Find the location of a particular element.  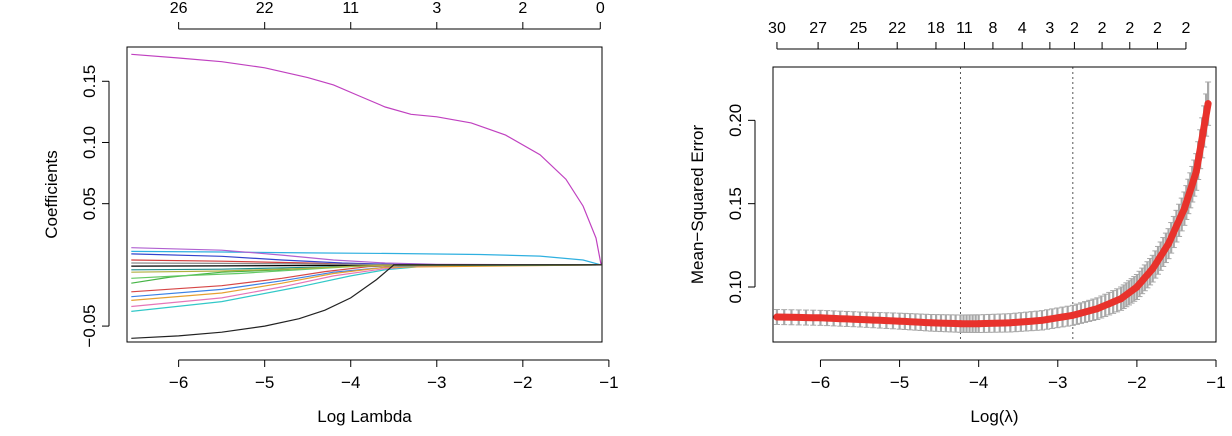

right-top-tick-label: 27 is located at coordinates (818, 28).